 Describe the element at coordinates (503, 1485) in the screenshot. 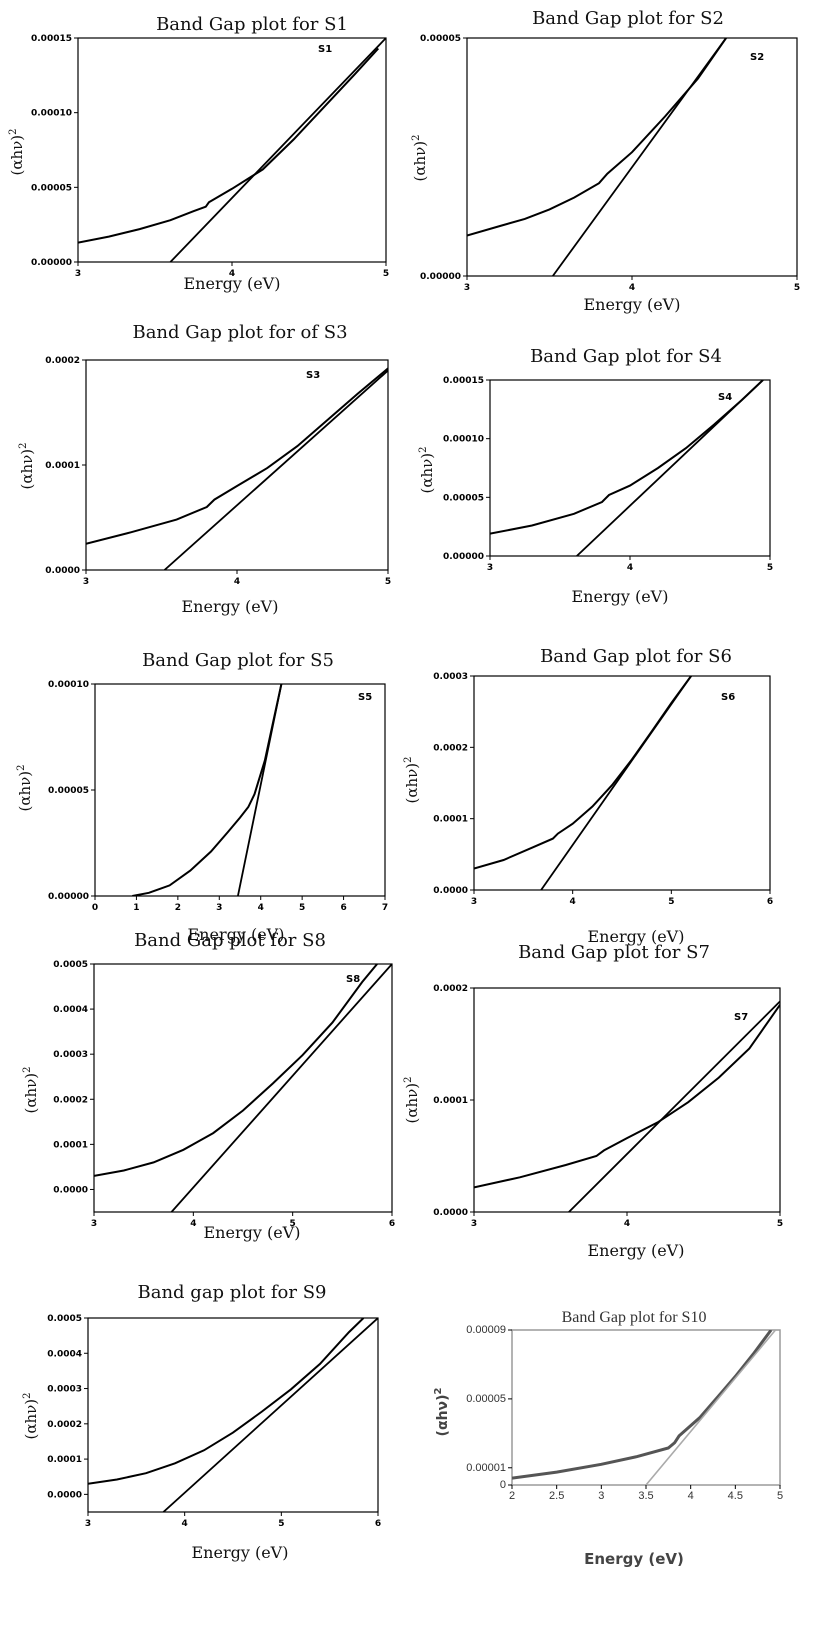

I see `y-tick-label: 0` at that location.